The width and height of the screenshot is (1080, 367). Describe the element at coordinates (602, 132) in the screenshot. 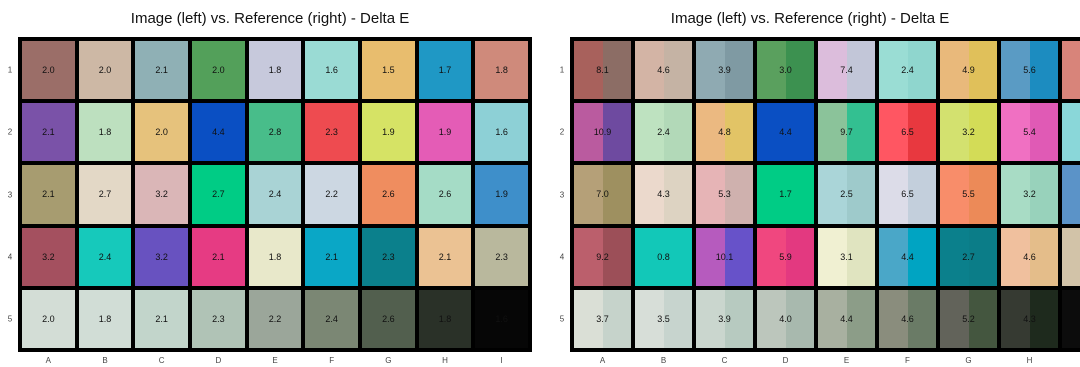

I see `delta-e-value-label: 10.9` at that location.